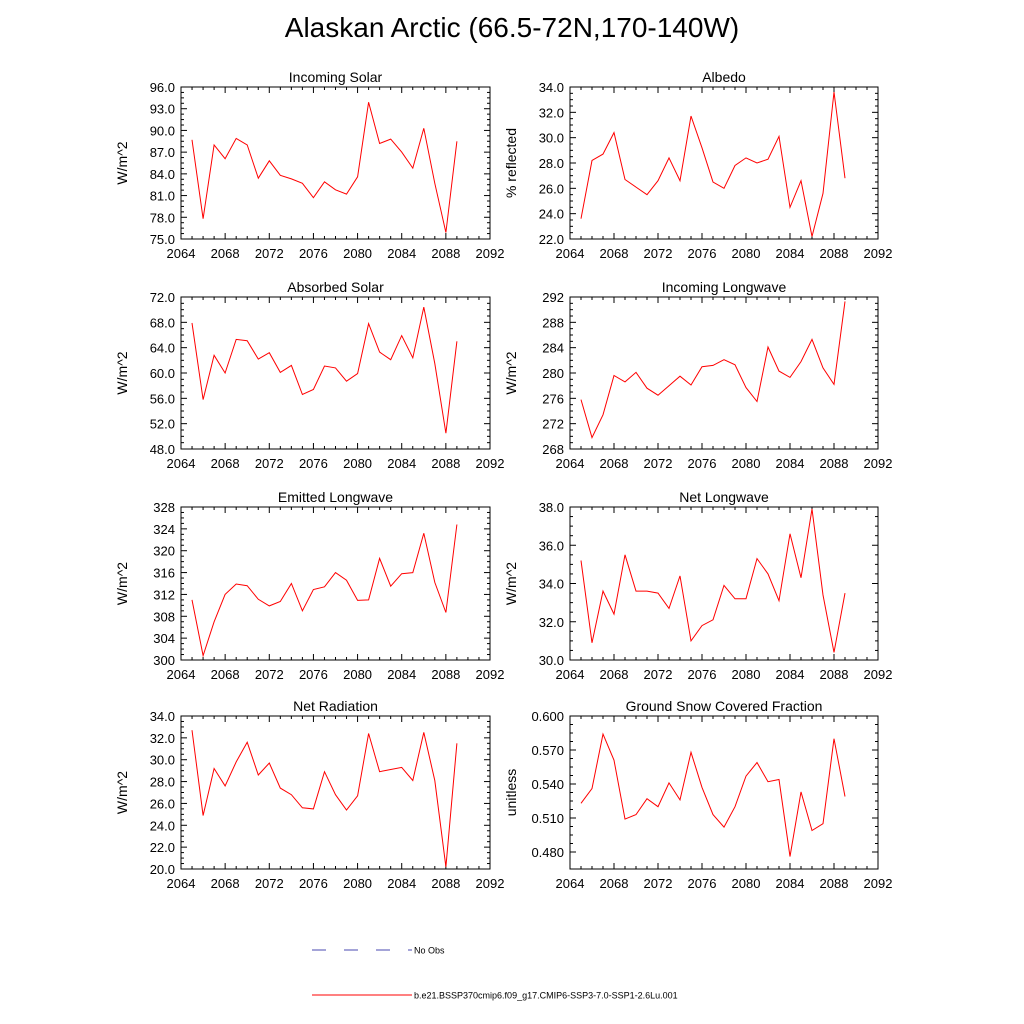  Describe the element at coordinates (547, 750) in the screenshot. I see `y-tick-label: 0.570` at that location.